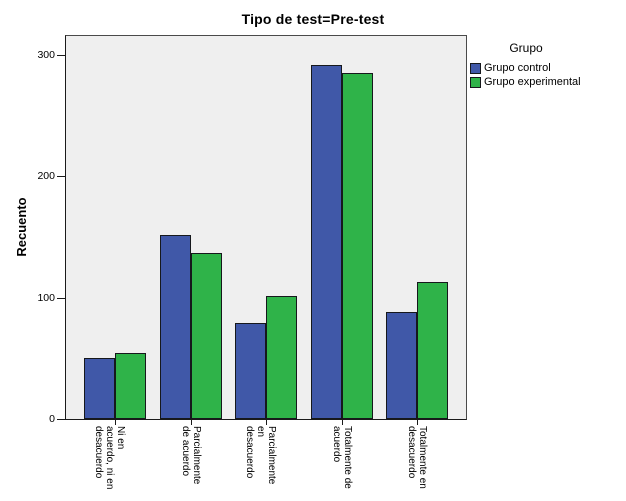  Describe the element at coordinates (21, 227) in the screenshot. I see `y-axis-title: Recuento` at that location.